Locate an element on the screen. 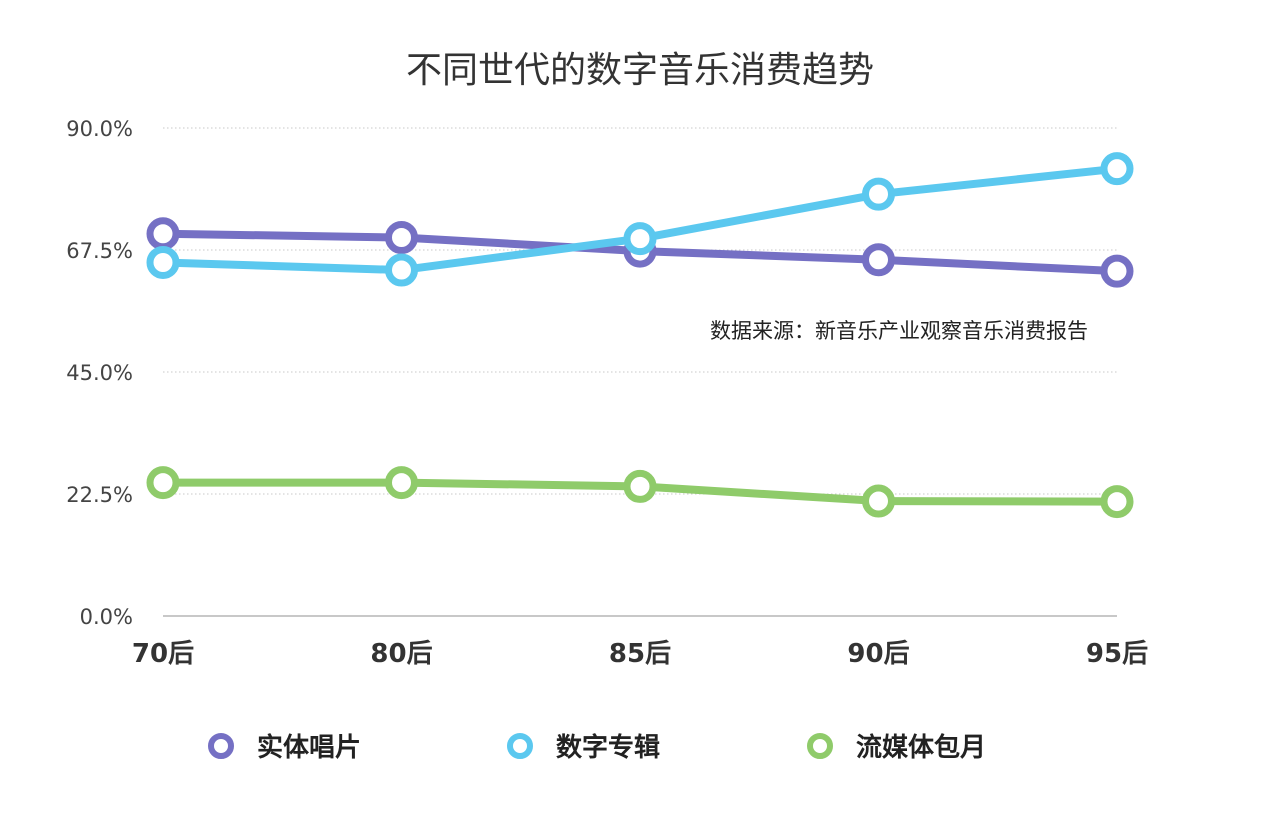 The image size is (1280, 826). x-tick-label: 70后 is located at coordinates (163, 654).